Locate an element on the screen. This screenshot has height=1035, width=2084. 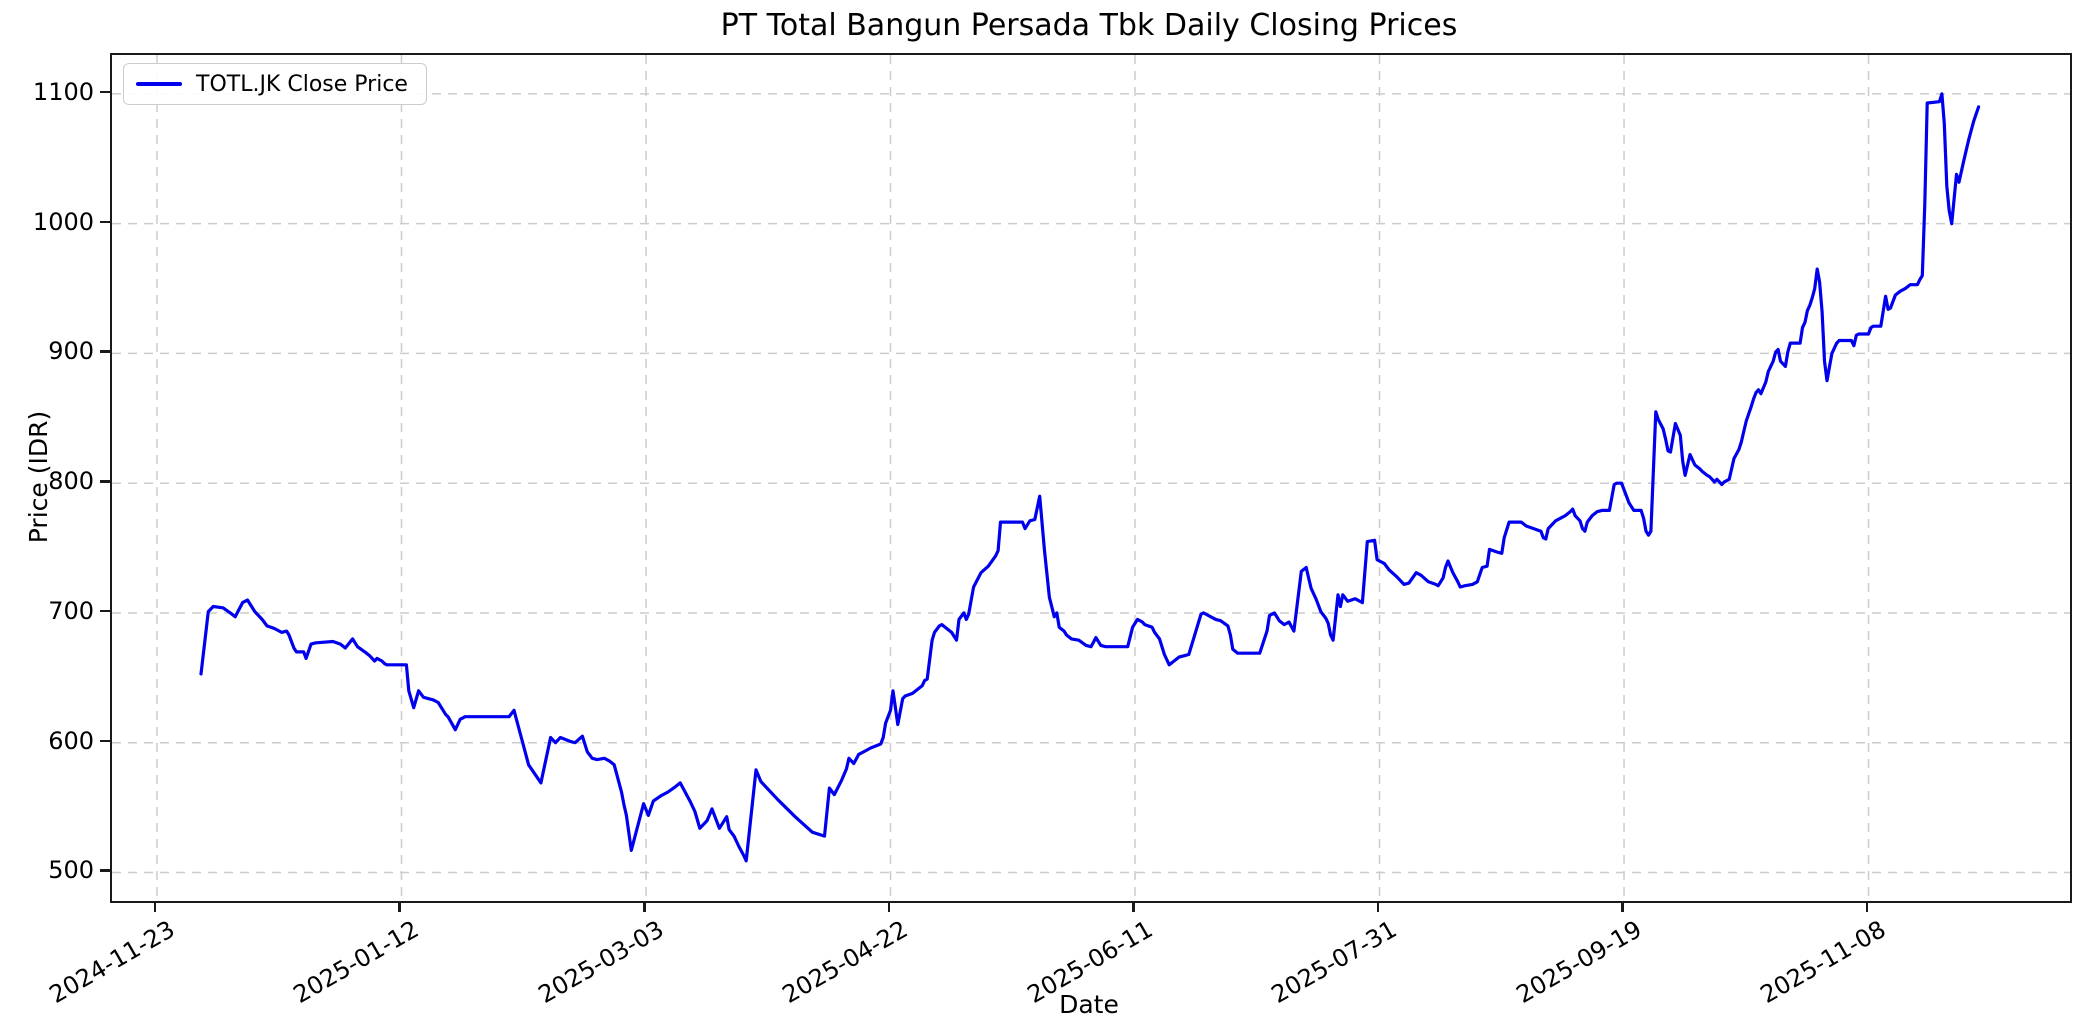
y-tick-label: 800 is located at coordinates (71, 481).